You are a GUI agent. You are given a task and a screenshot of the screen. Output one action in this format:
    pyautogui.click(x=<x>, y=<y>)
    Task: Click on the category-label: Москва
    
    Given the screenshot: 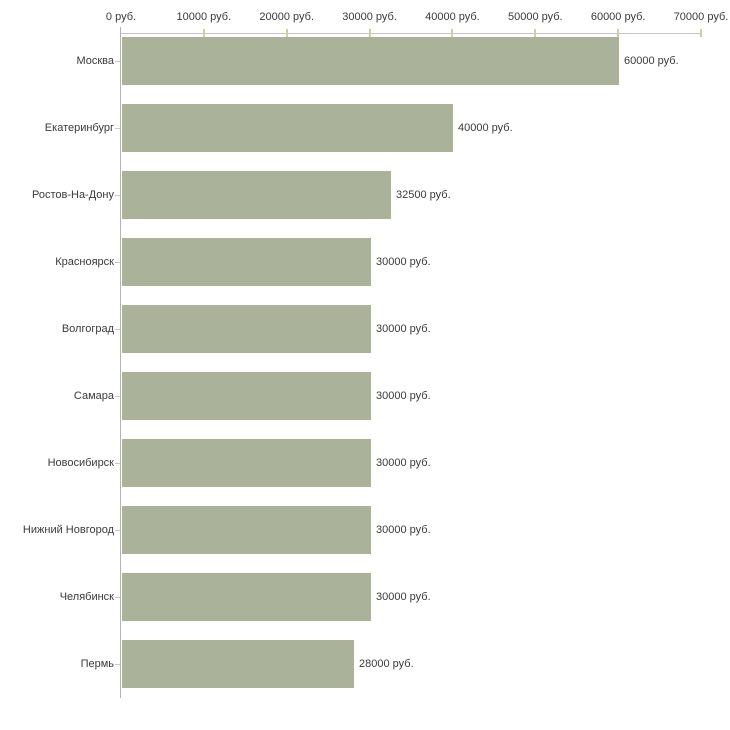 What is the action you would take?
    pyautogui.click(x=95, y=61)
    